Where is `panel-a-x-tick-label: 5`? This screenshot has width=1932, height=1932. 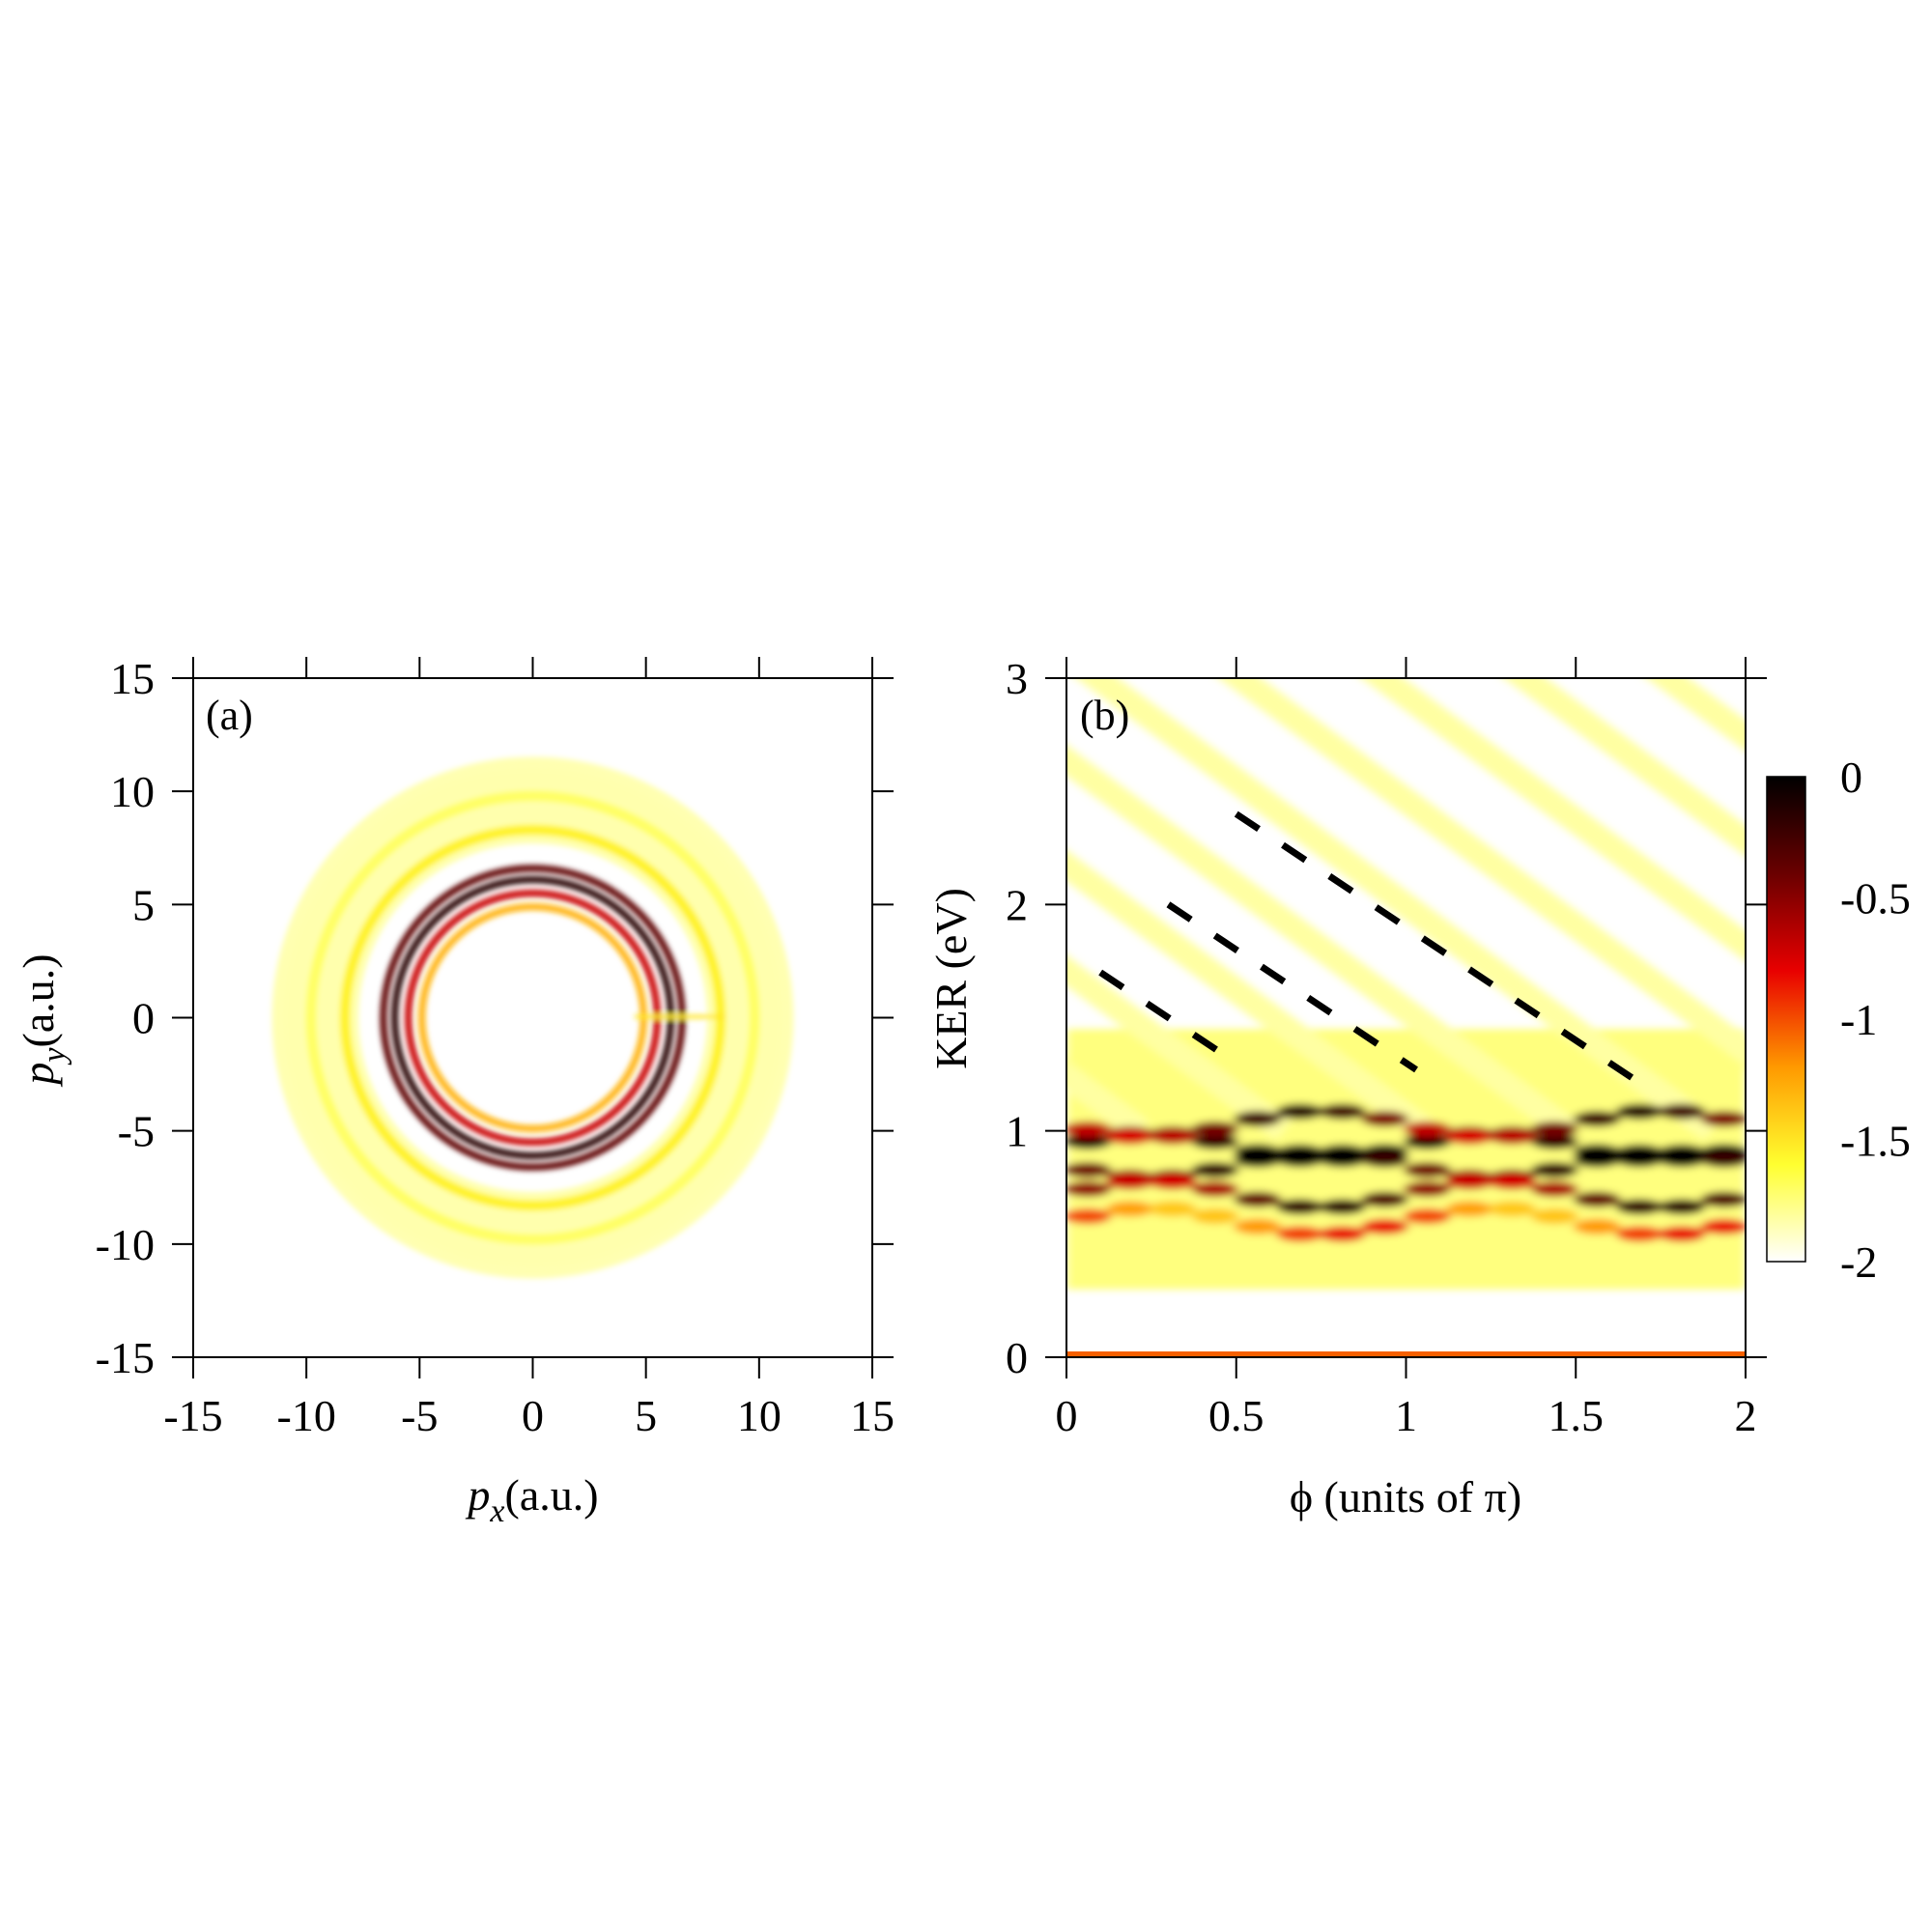 panel-a-x-tick-label: 5 is located at coordinates (646, 1415).